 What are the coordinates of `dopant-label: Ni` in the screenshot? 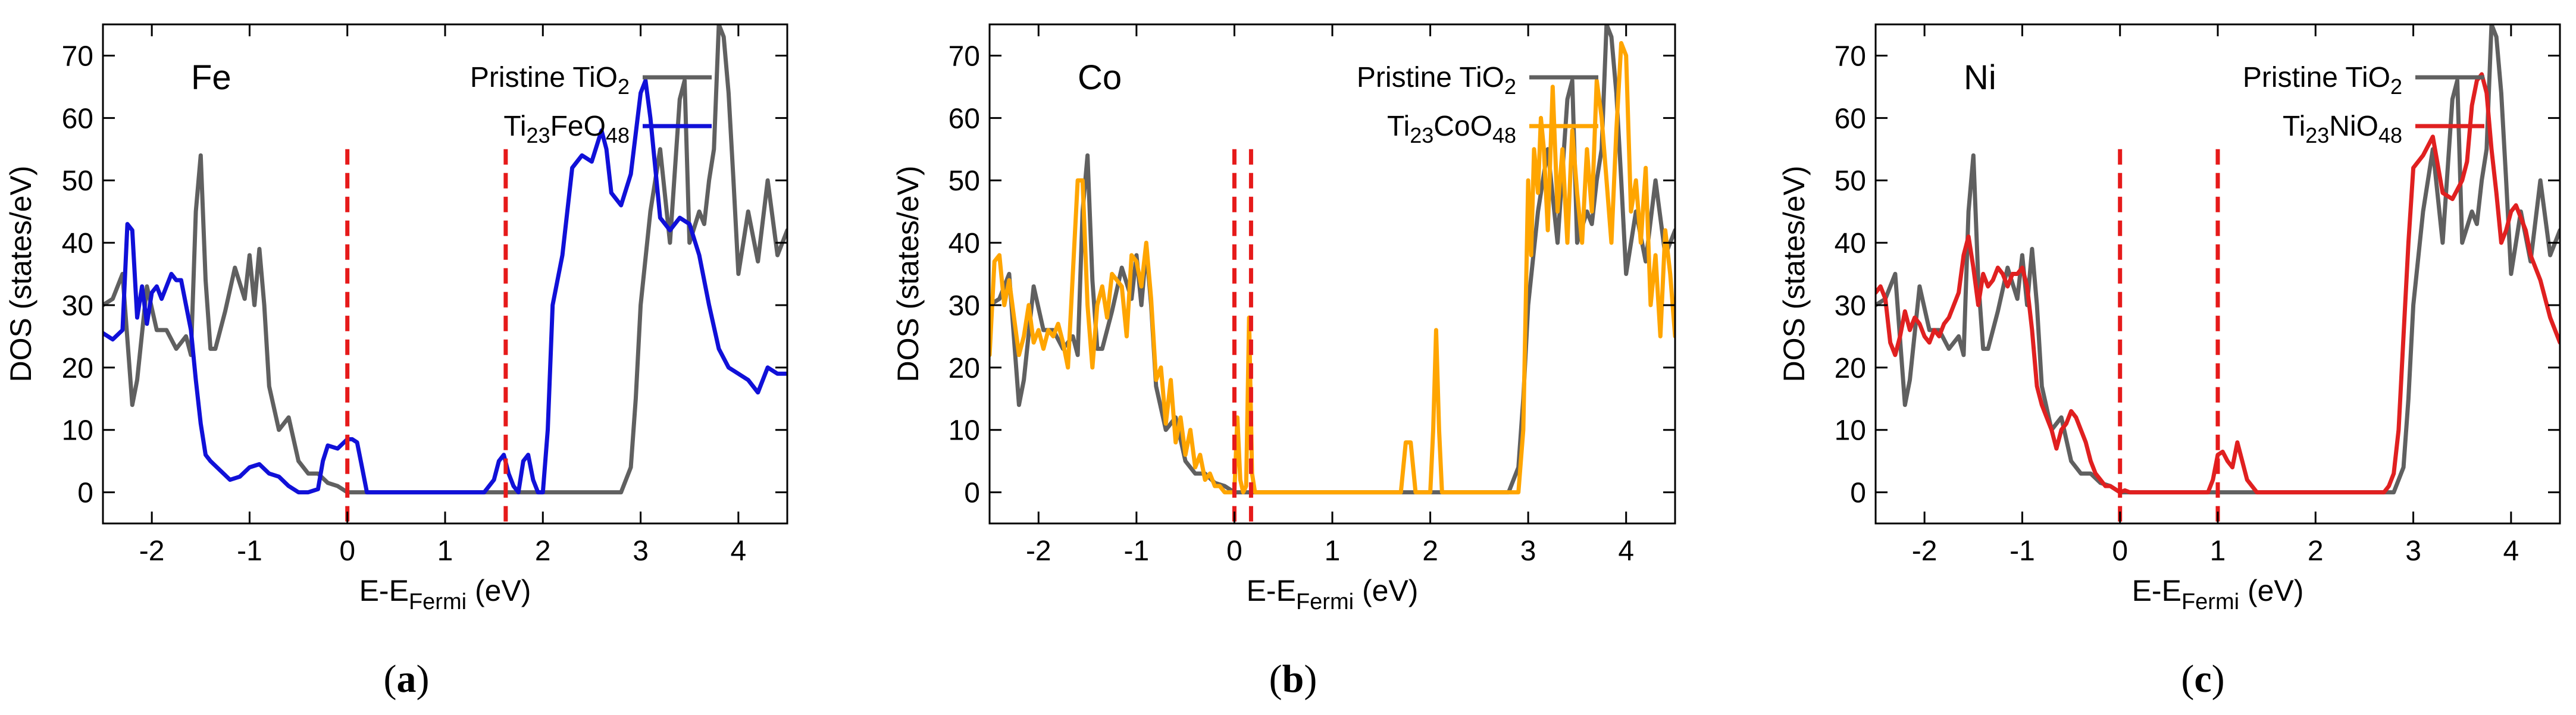 It's located at (1980, 77).